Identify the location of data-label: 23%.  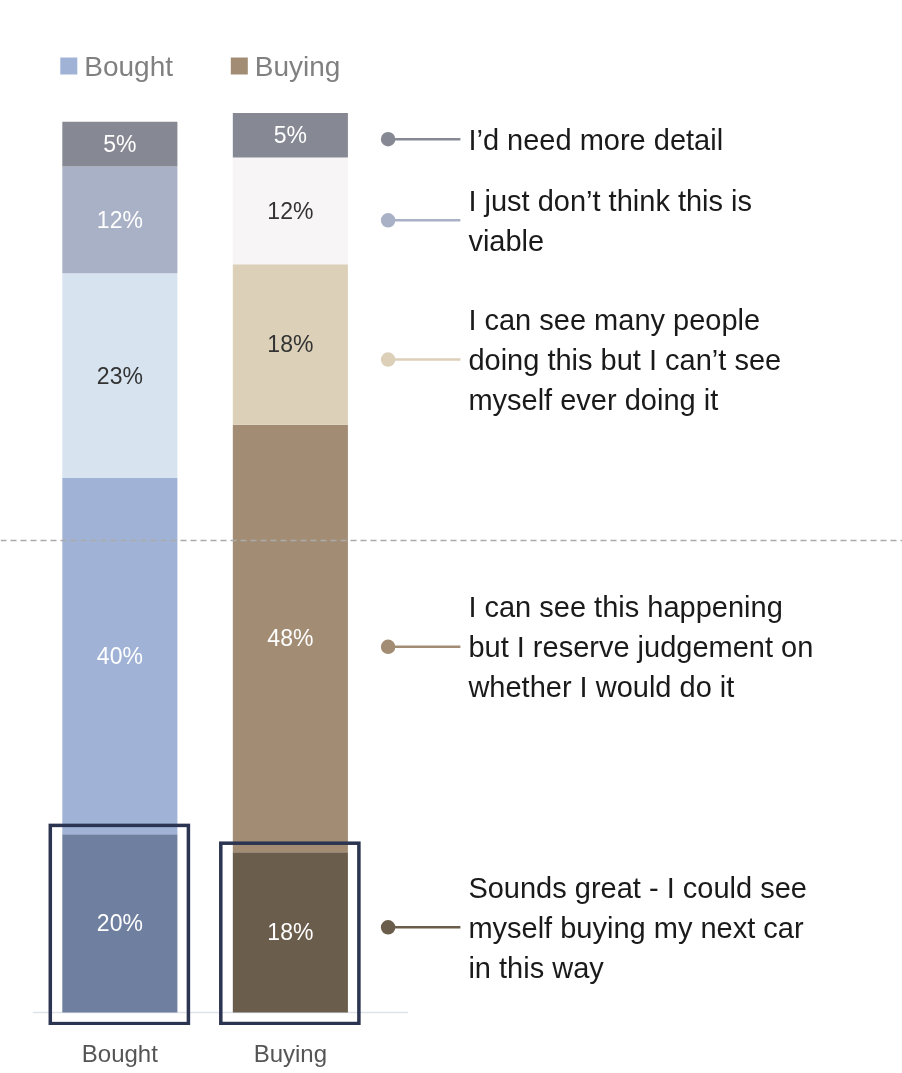
(119, 375).